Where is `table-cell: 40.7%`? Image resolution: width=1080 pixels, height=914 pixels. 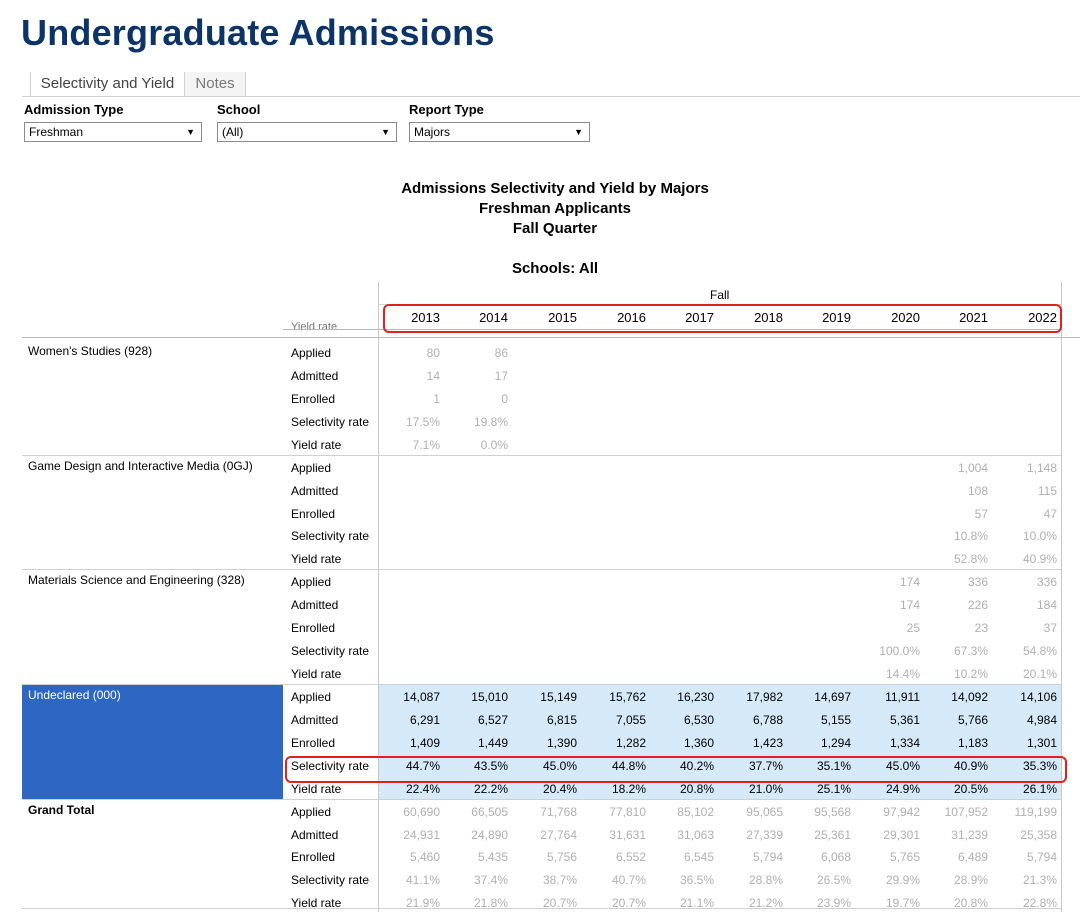
table-cell: 40.7% is located at coordinates (628, 880).